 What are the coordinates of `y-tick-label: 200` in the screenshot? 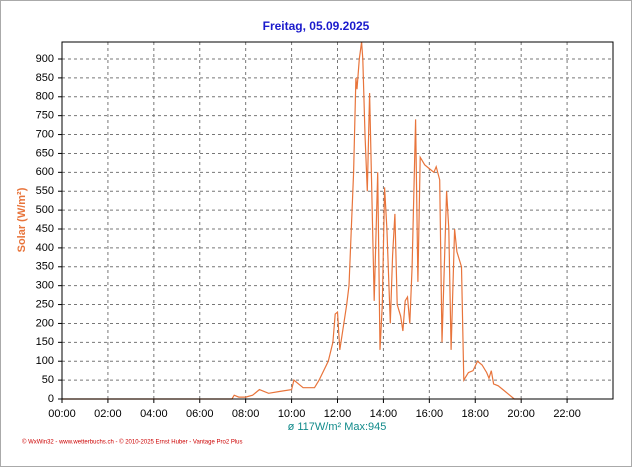 It's located at (45, 323).